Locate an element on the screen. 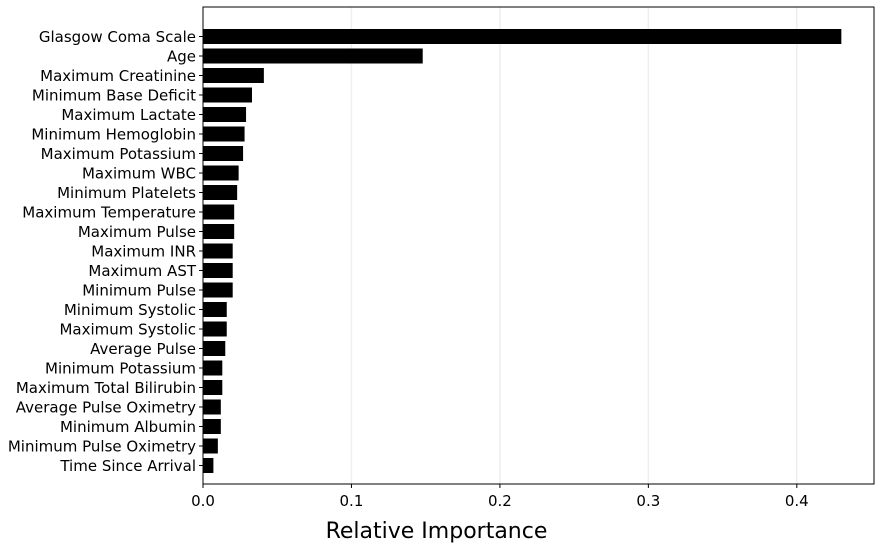 Image resolution: width=880 pixels, height=549 pixels. category-label: Glasgow Coma Scale is located at coordinates (117, 37).